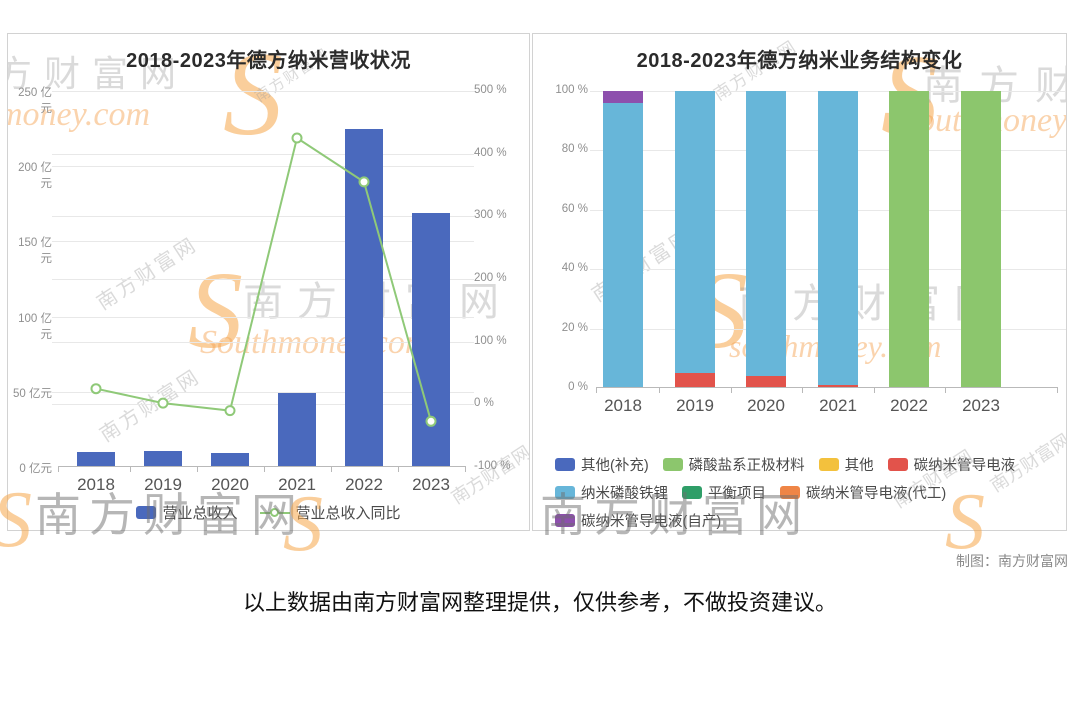 The height and width of the screenshot is (720, 1080). What do you see at coordinates (200, 513) in the screenshot?
I see `legend-label: 营业总收入` at bounding box center [200, 513].